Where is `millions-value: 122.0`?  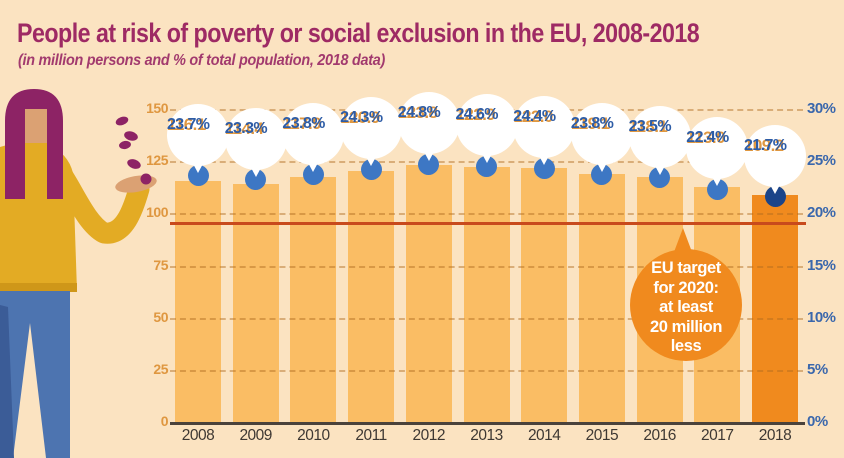 millions-value: 122.0 is located at coordinates (533, 117).